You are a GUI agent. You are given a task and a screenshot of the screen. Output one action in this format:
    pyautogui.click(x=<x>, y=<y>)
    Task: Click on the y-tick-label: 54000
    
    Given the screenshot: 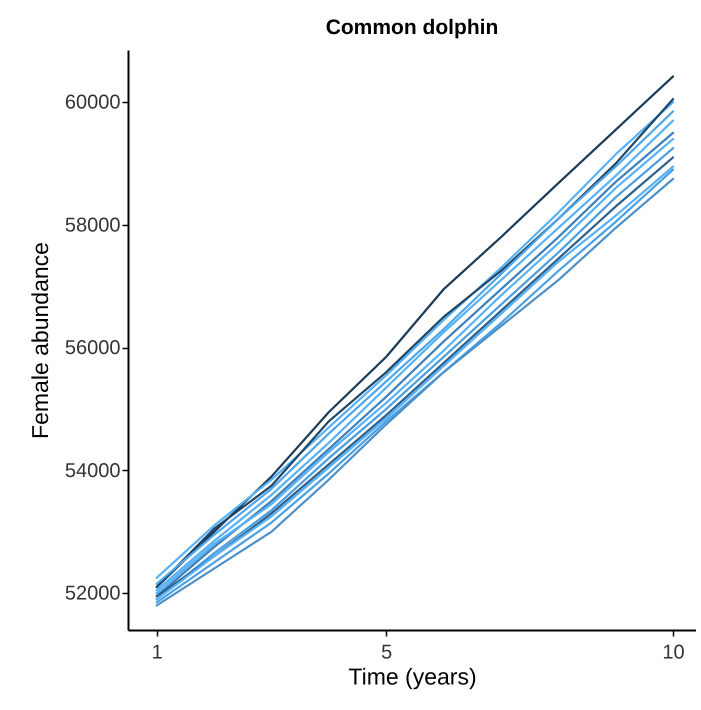 What is the action you would take?
    pyautogui.click(x=92, y=471)
    